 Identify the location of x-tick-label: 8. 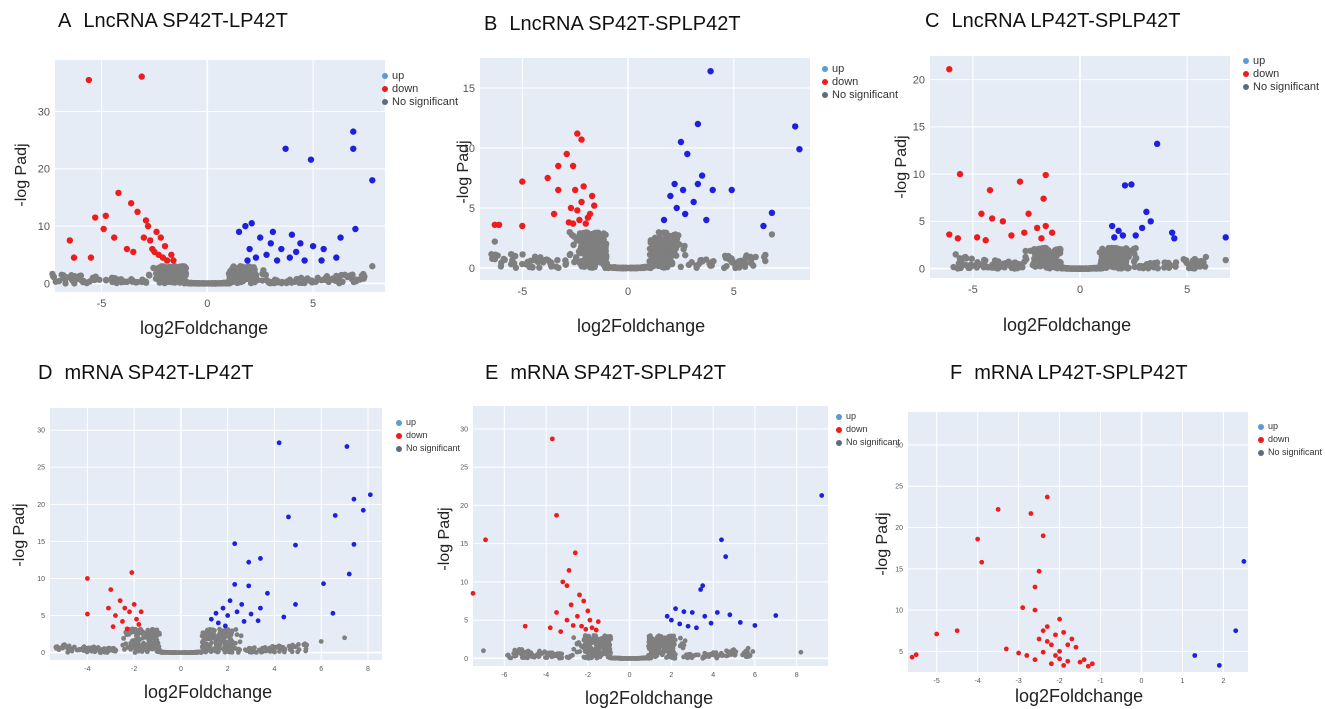
(797, 675).